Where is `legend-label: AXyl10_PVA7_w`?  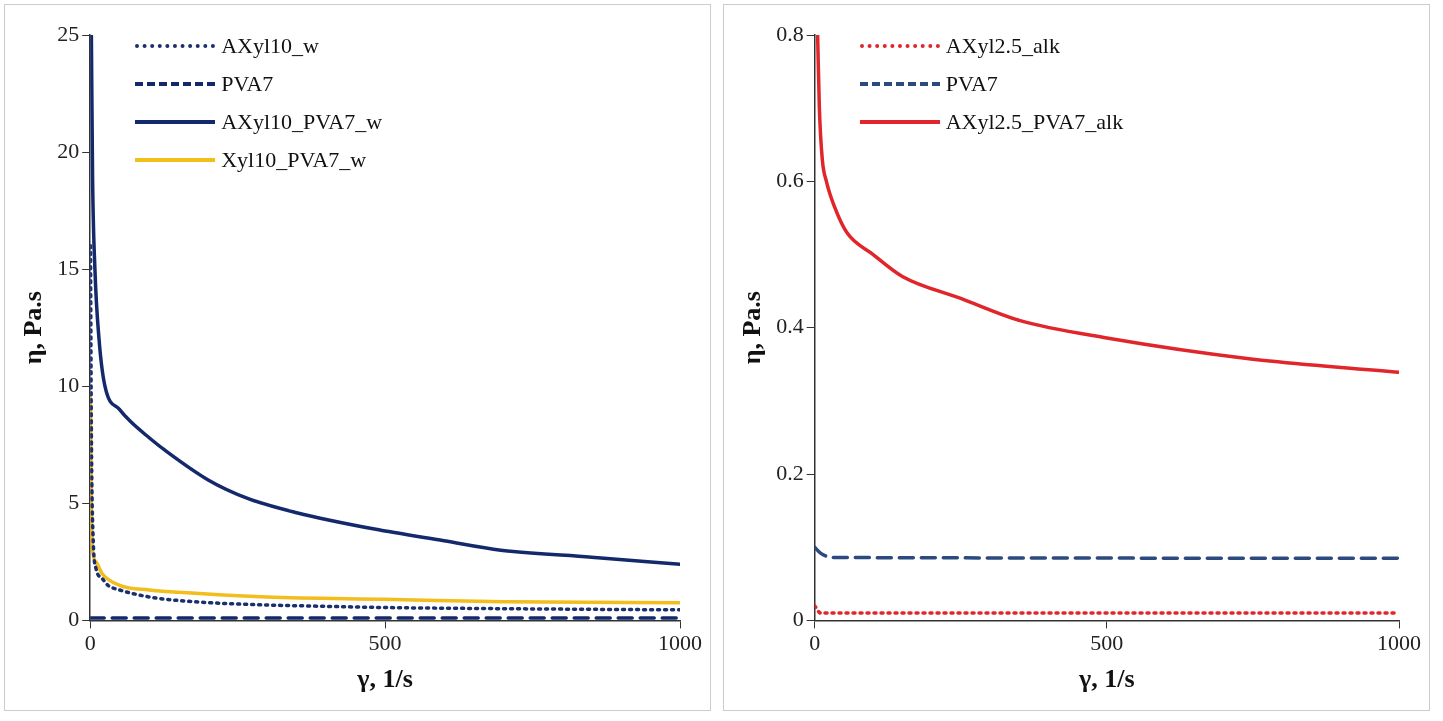
legend-label: AXyl10_PVA7_w is located at coordinates (302, 122).